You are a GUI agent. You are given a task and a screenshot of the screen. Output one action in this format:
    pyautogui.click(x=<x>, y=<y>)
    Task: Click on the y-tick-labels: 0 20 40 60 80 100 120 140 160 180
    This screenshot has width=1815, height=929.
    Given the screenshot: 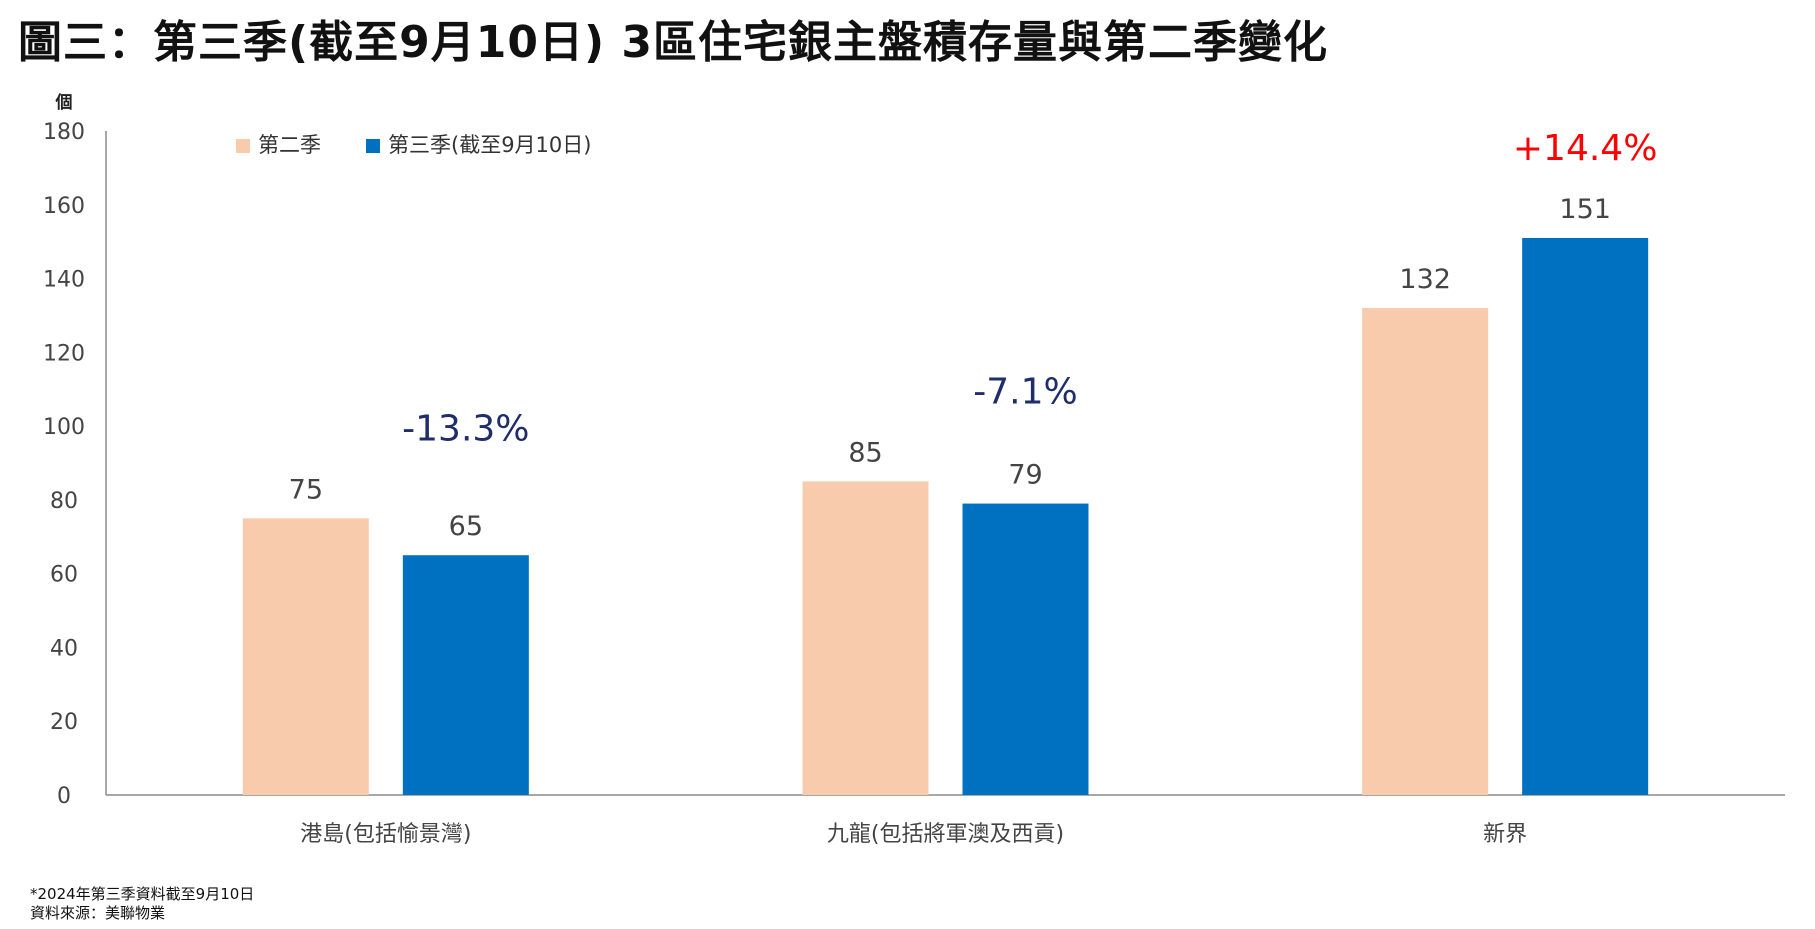 What is the action you would take?
    pyautogui.click(x=64, y=464)
    